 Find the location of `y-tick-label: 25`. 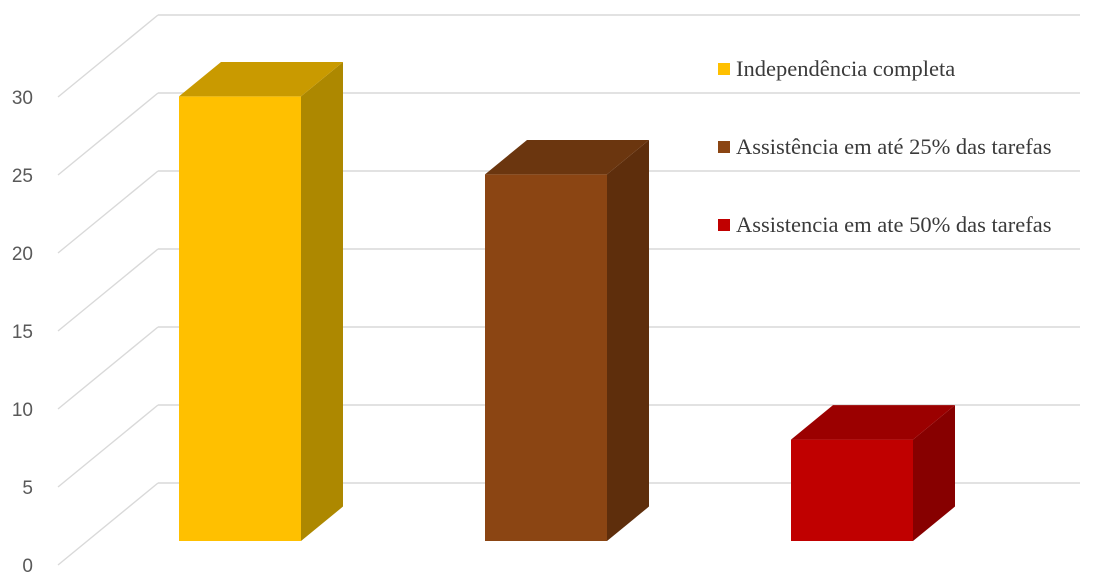

y-tick-label: 25 is located at coordinates (22, 176).